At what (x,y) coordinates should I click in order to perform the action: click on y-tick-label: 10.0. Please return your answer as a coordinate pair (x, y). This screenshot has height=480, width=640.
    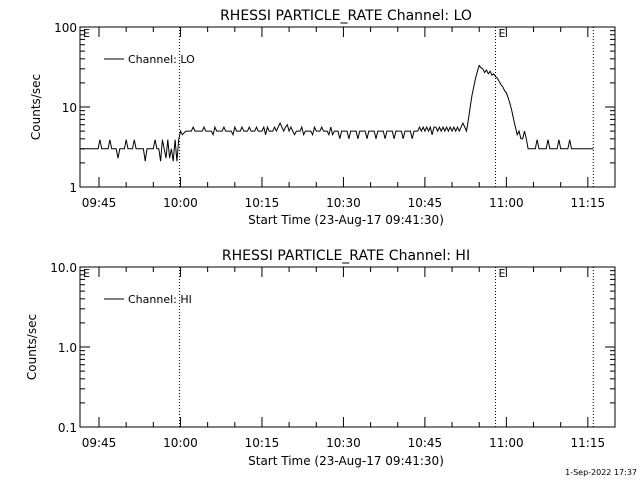
    Looking at the image, I should click on (63, 268).